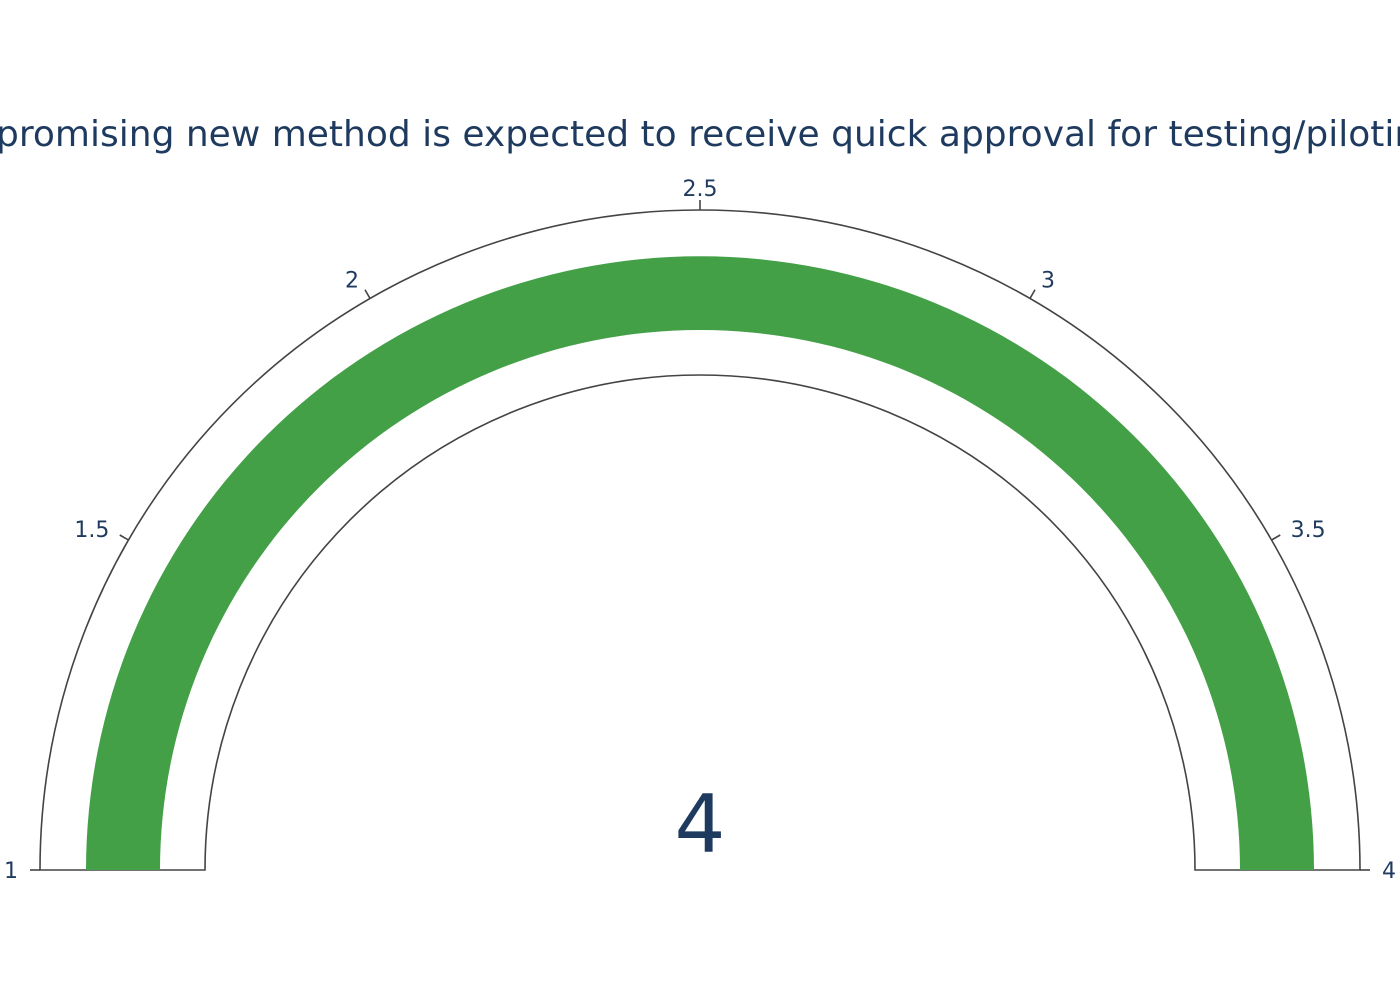  Describe the element at coordinates (1389, 871) in the screenshot. I see `tick-label: 4` at that location.